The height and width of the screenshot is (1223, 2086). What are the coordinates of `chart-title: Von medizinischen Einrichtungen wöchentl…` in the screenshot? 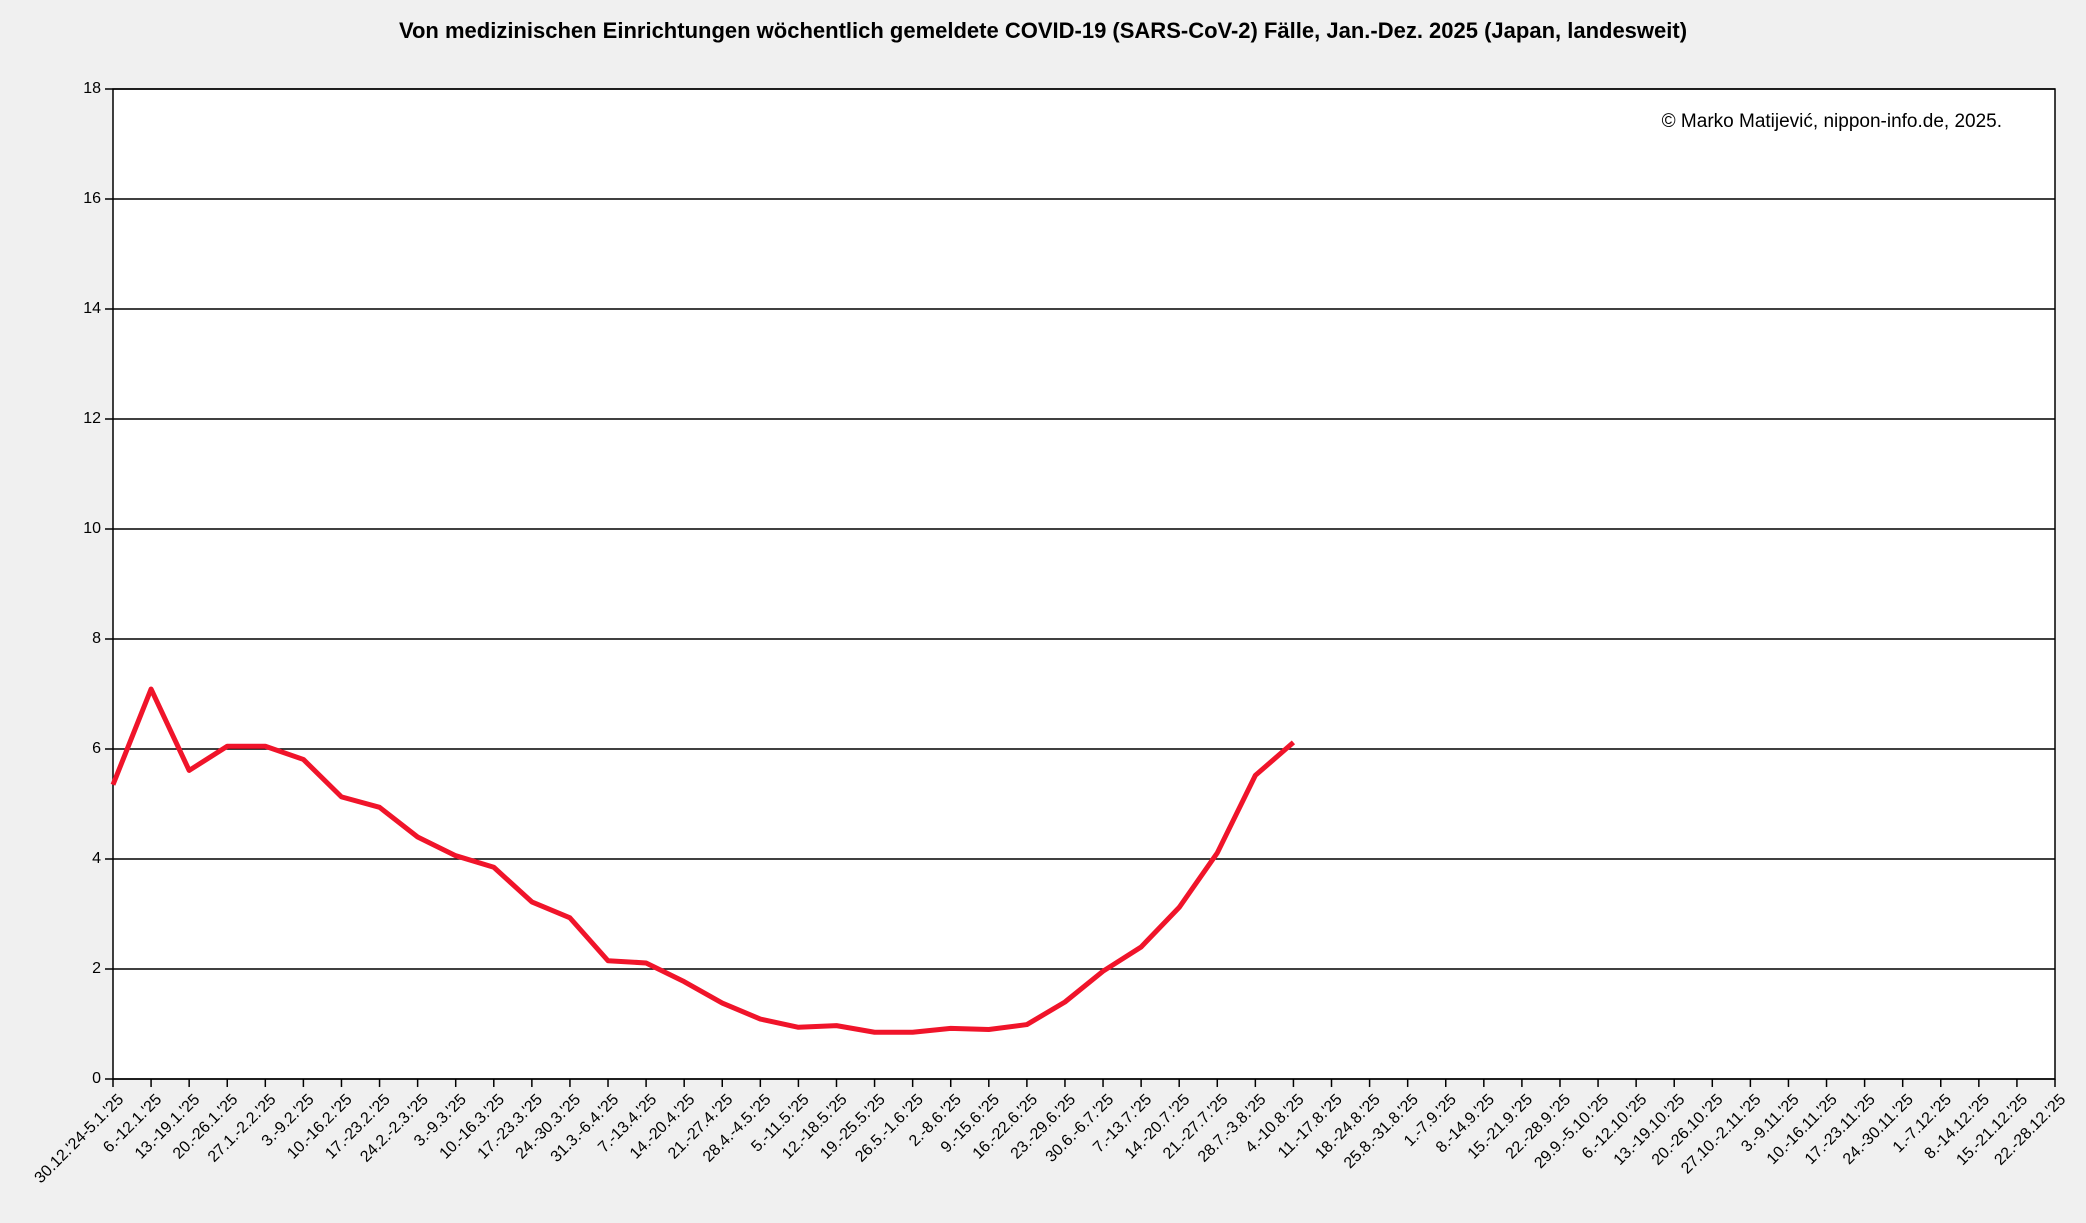 It's located at (1043, 30).